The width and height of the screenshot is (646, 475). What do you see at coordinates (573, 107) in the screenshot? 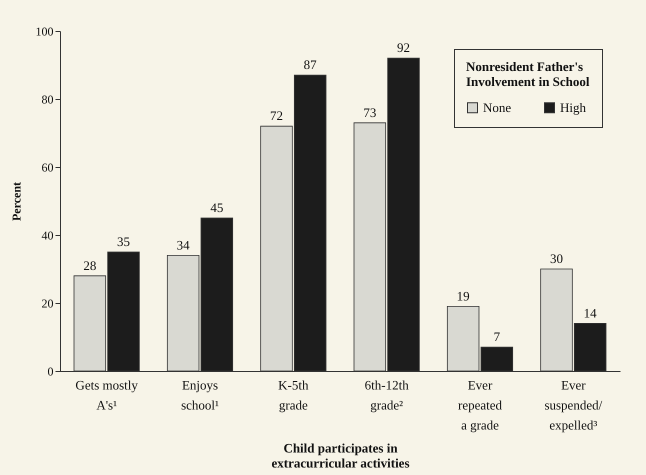
I see `legend-label: High` at bounding box center [573, 107].